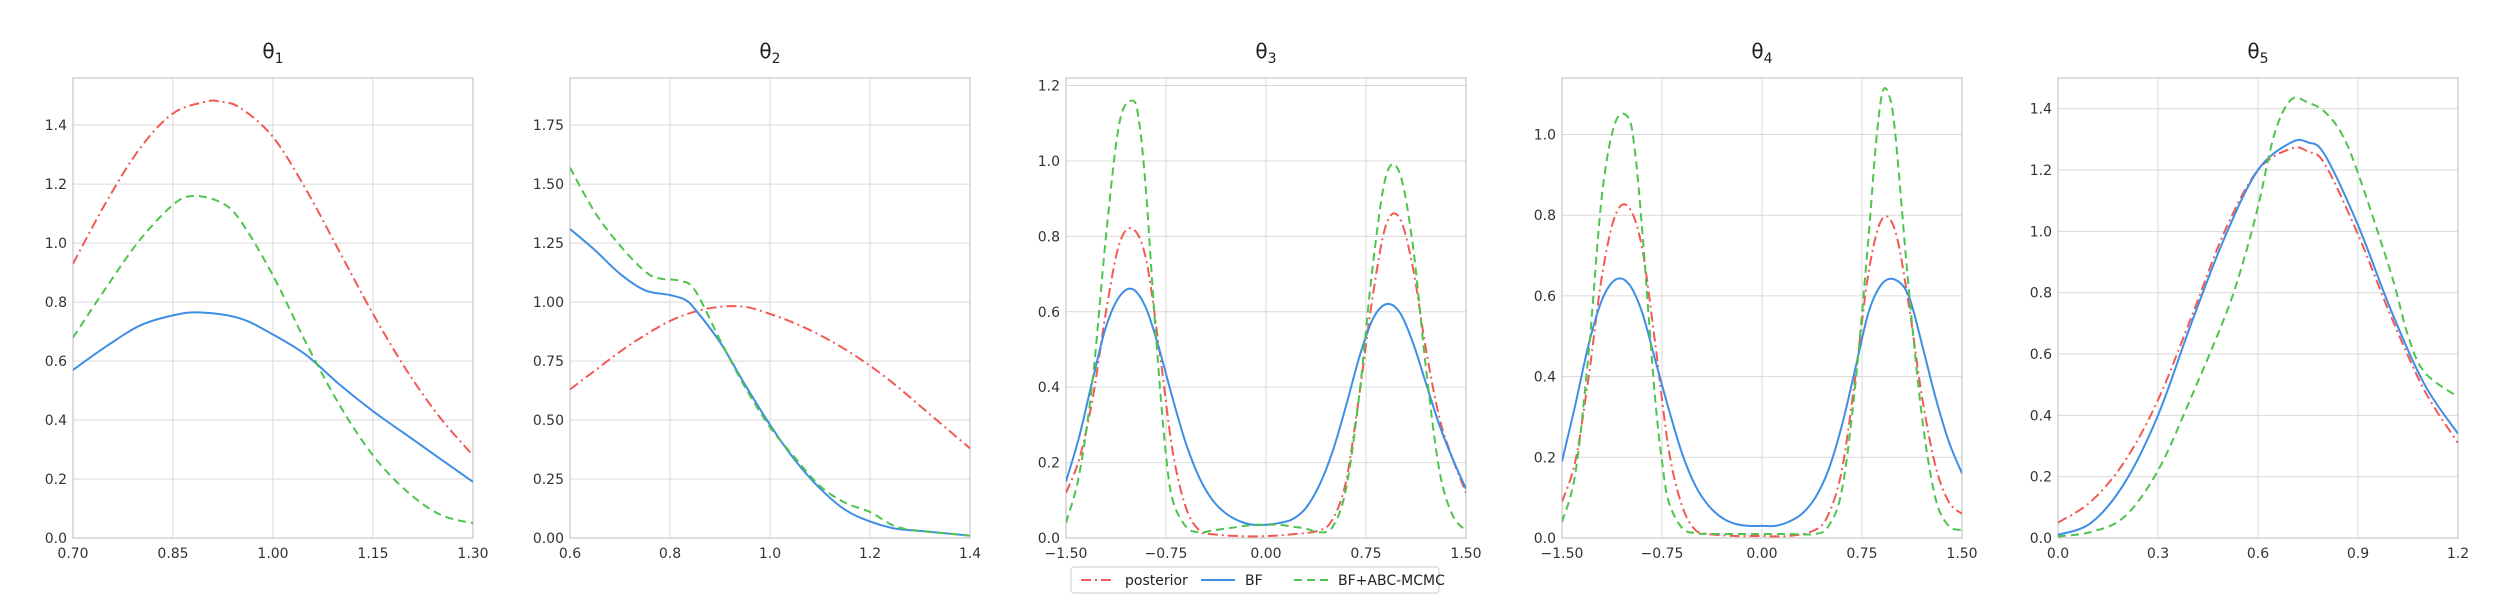  I want to click on panel-title: θ1, so click(272, 53).